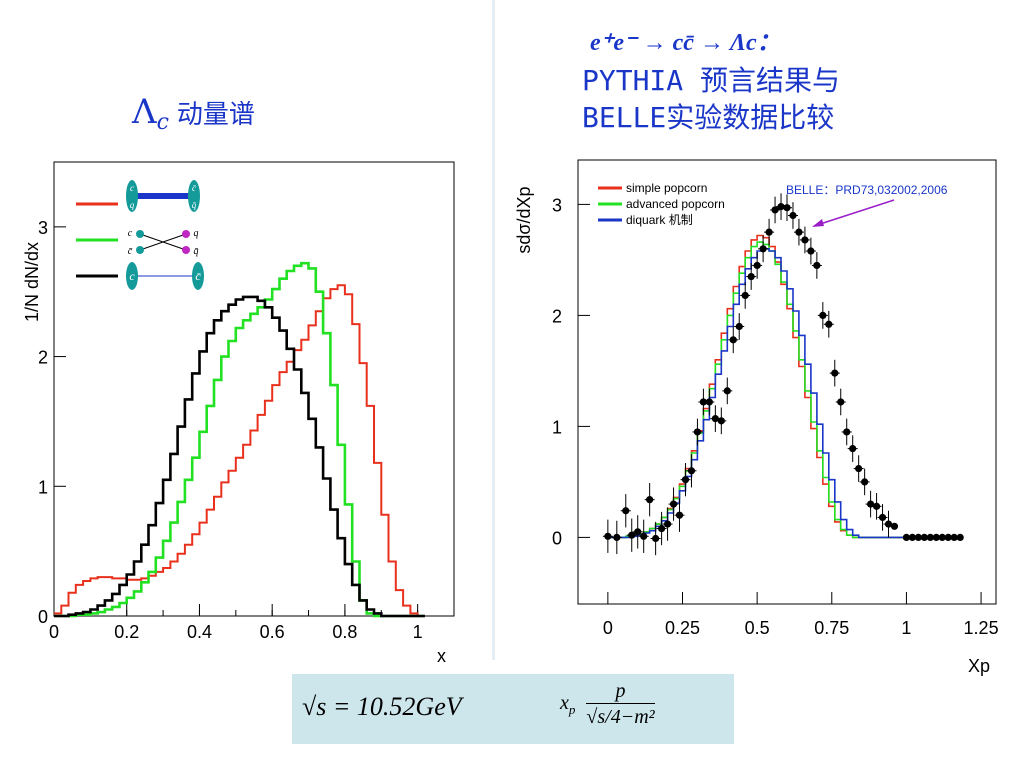 This screenshot has width=1024, height=768. What do you see at coordinates (564, 703) in the screenshot?
I see `xp-lhs: x` at bounding box center [564, 703].